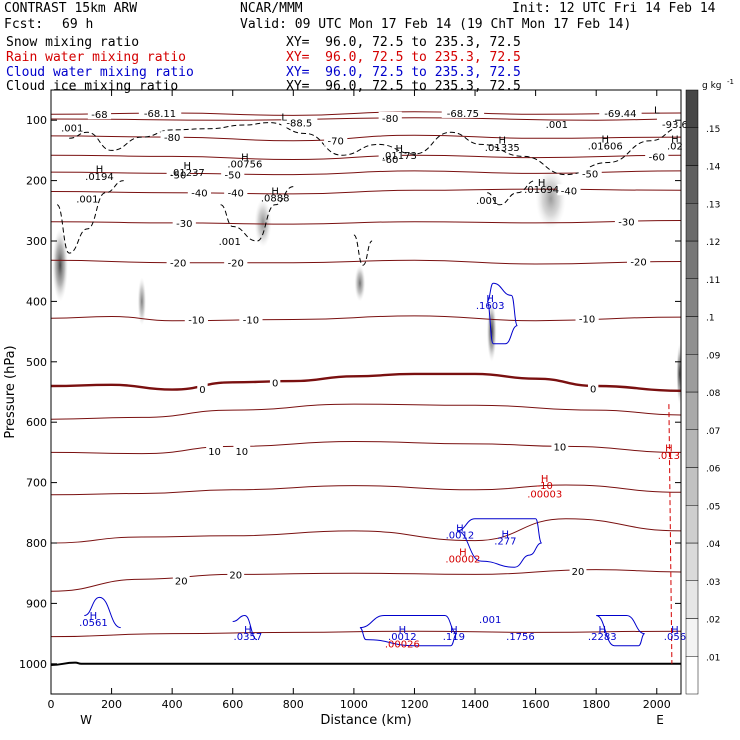 Image resolution: width=740 pixels, height=740 pixels. What do you see at coordinates (544, 494) in the screenshot?
I see `rain-max-value: .00003` at bounding box center [544, 494].